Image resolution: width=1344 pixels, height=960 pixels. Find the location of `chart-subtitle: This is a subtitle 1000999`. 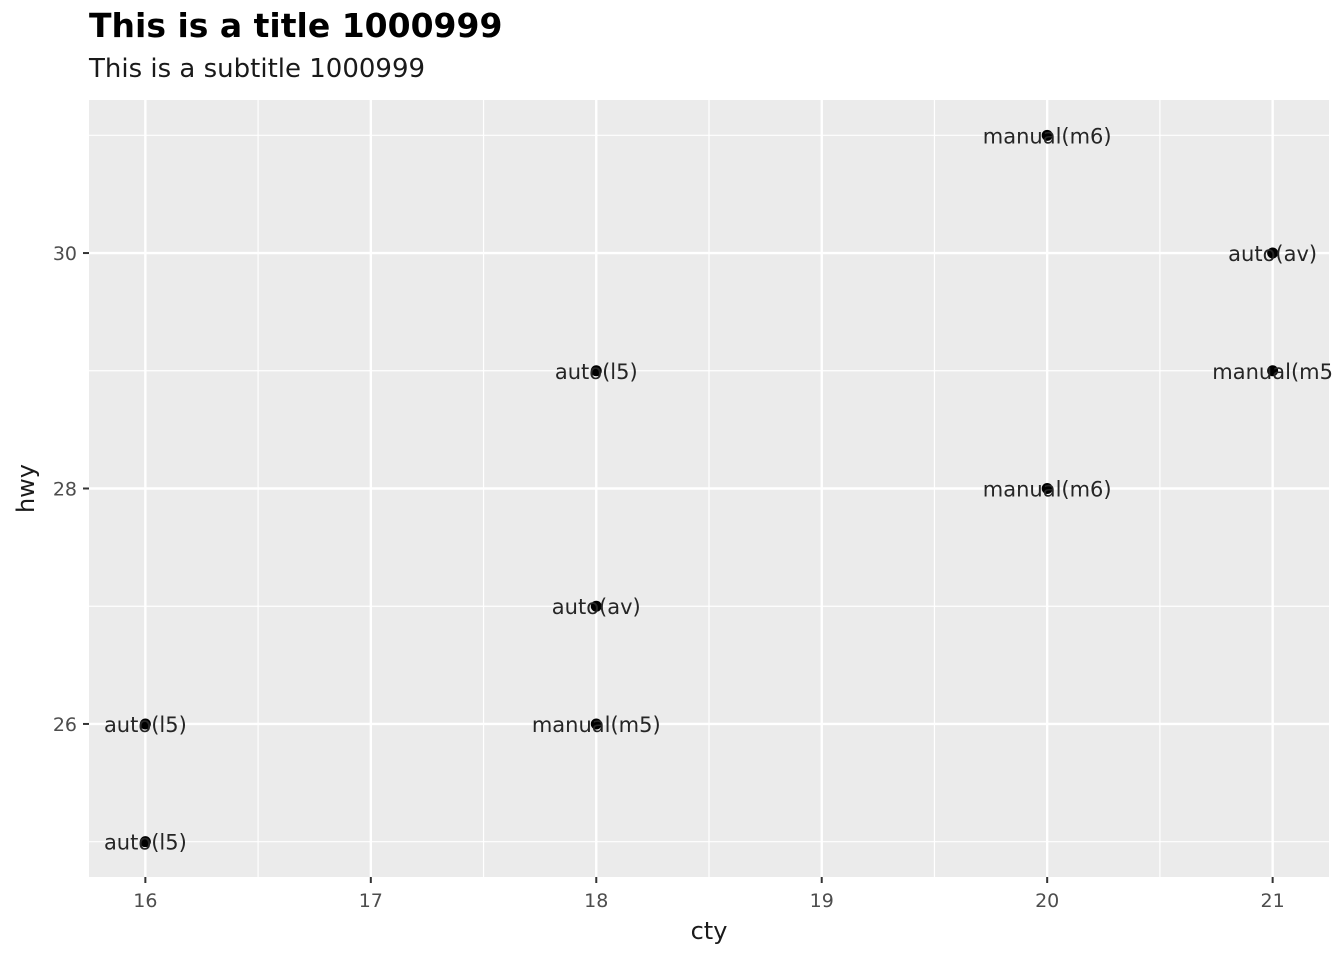

chart-subtitle: This is a subtitle 1000999 is located at coordinates (257, 69).